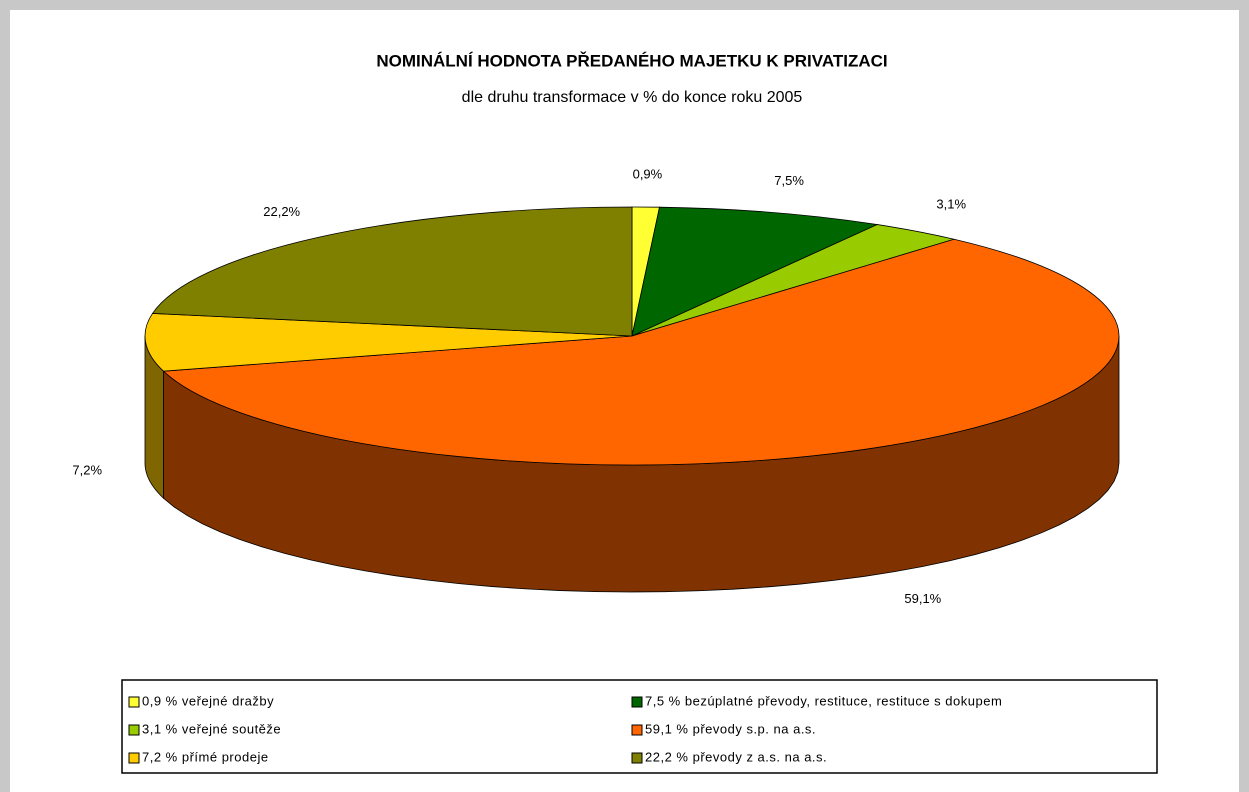 The image size is (1249, 792). I want to click on legend-label: 59,1 % převody s.p. na a.s., so click(730, 728).